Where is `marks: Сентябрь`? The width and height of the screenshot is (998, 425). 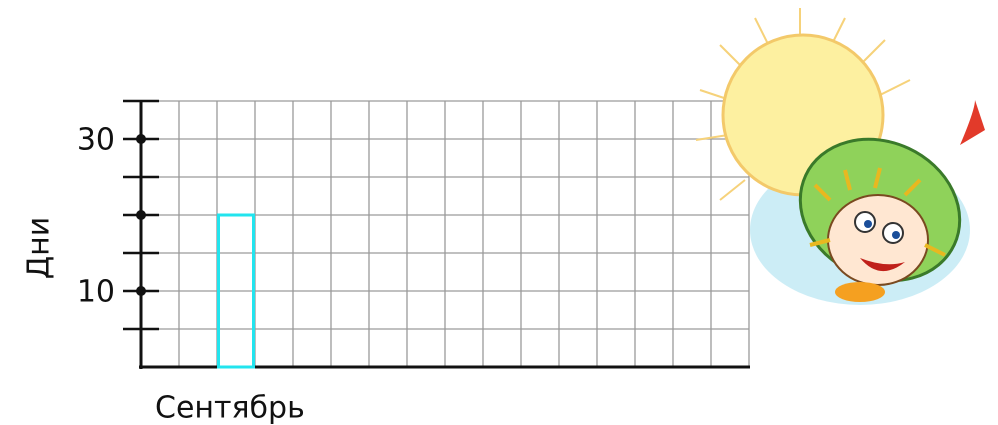 marks: Сентябрь is located at coordinates (230, 319).